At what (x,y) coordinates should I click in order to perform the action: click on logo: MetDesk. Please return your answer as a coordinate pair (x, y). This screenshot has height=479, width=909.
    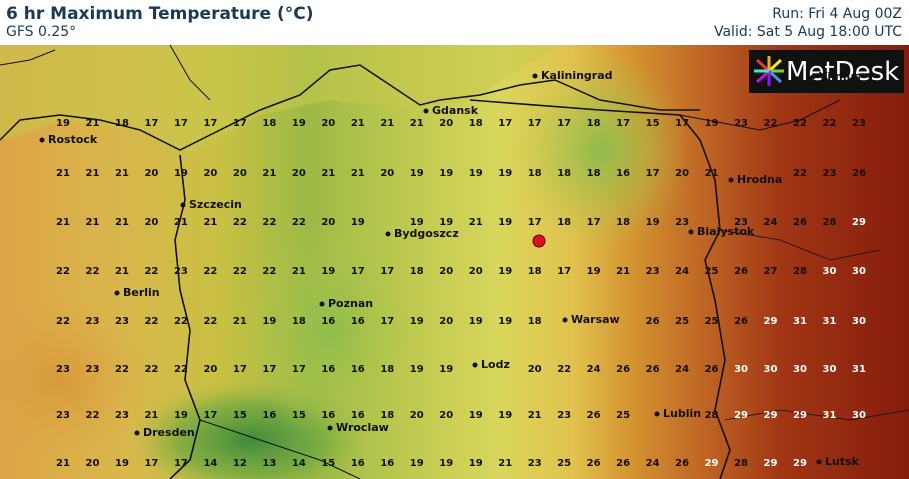
    Looking at the image, I should click on (826, 71).